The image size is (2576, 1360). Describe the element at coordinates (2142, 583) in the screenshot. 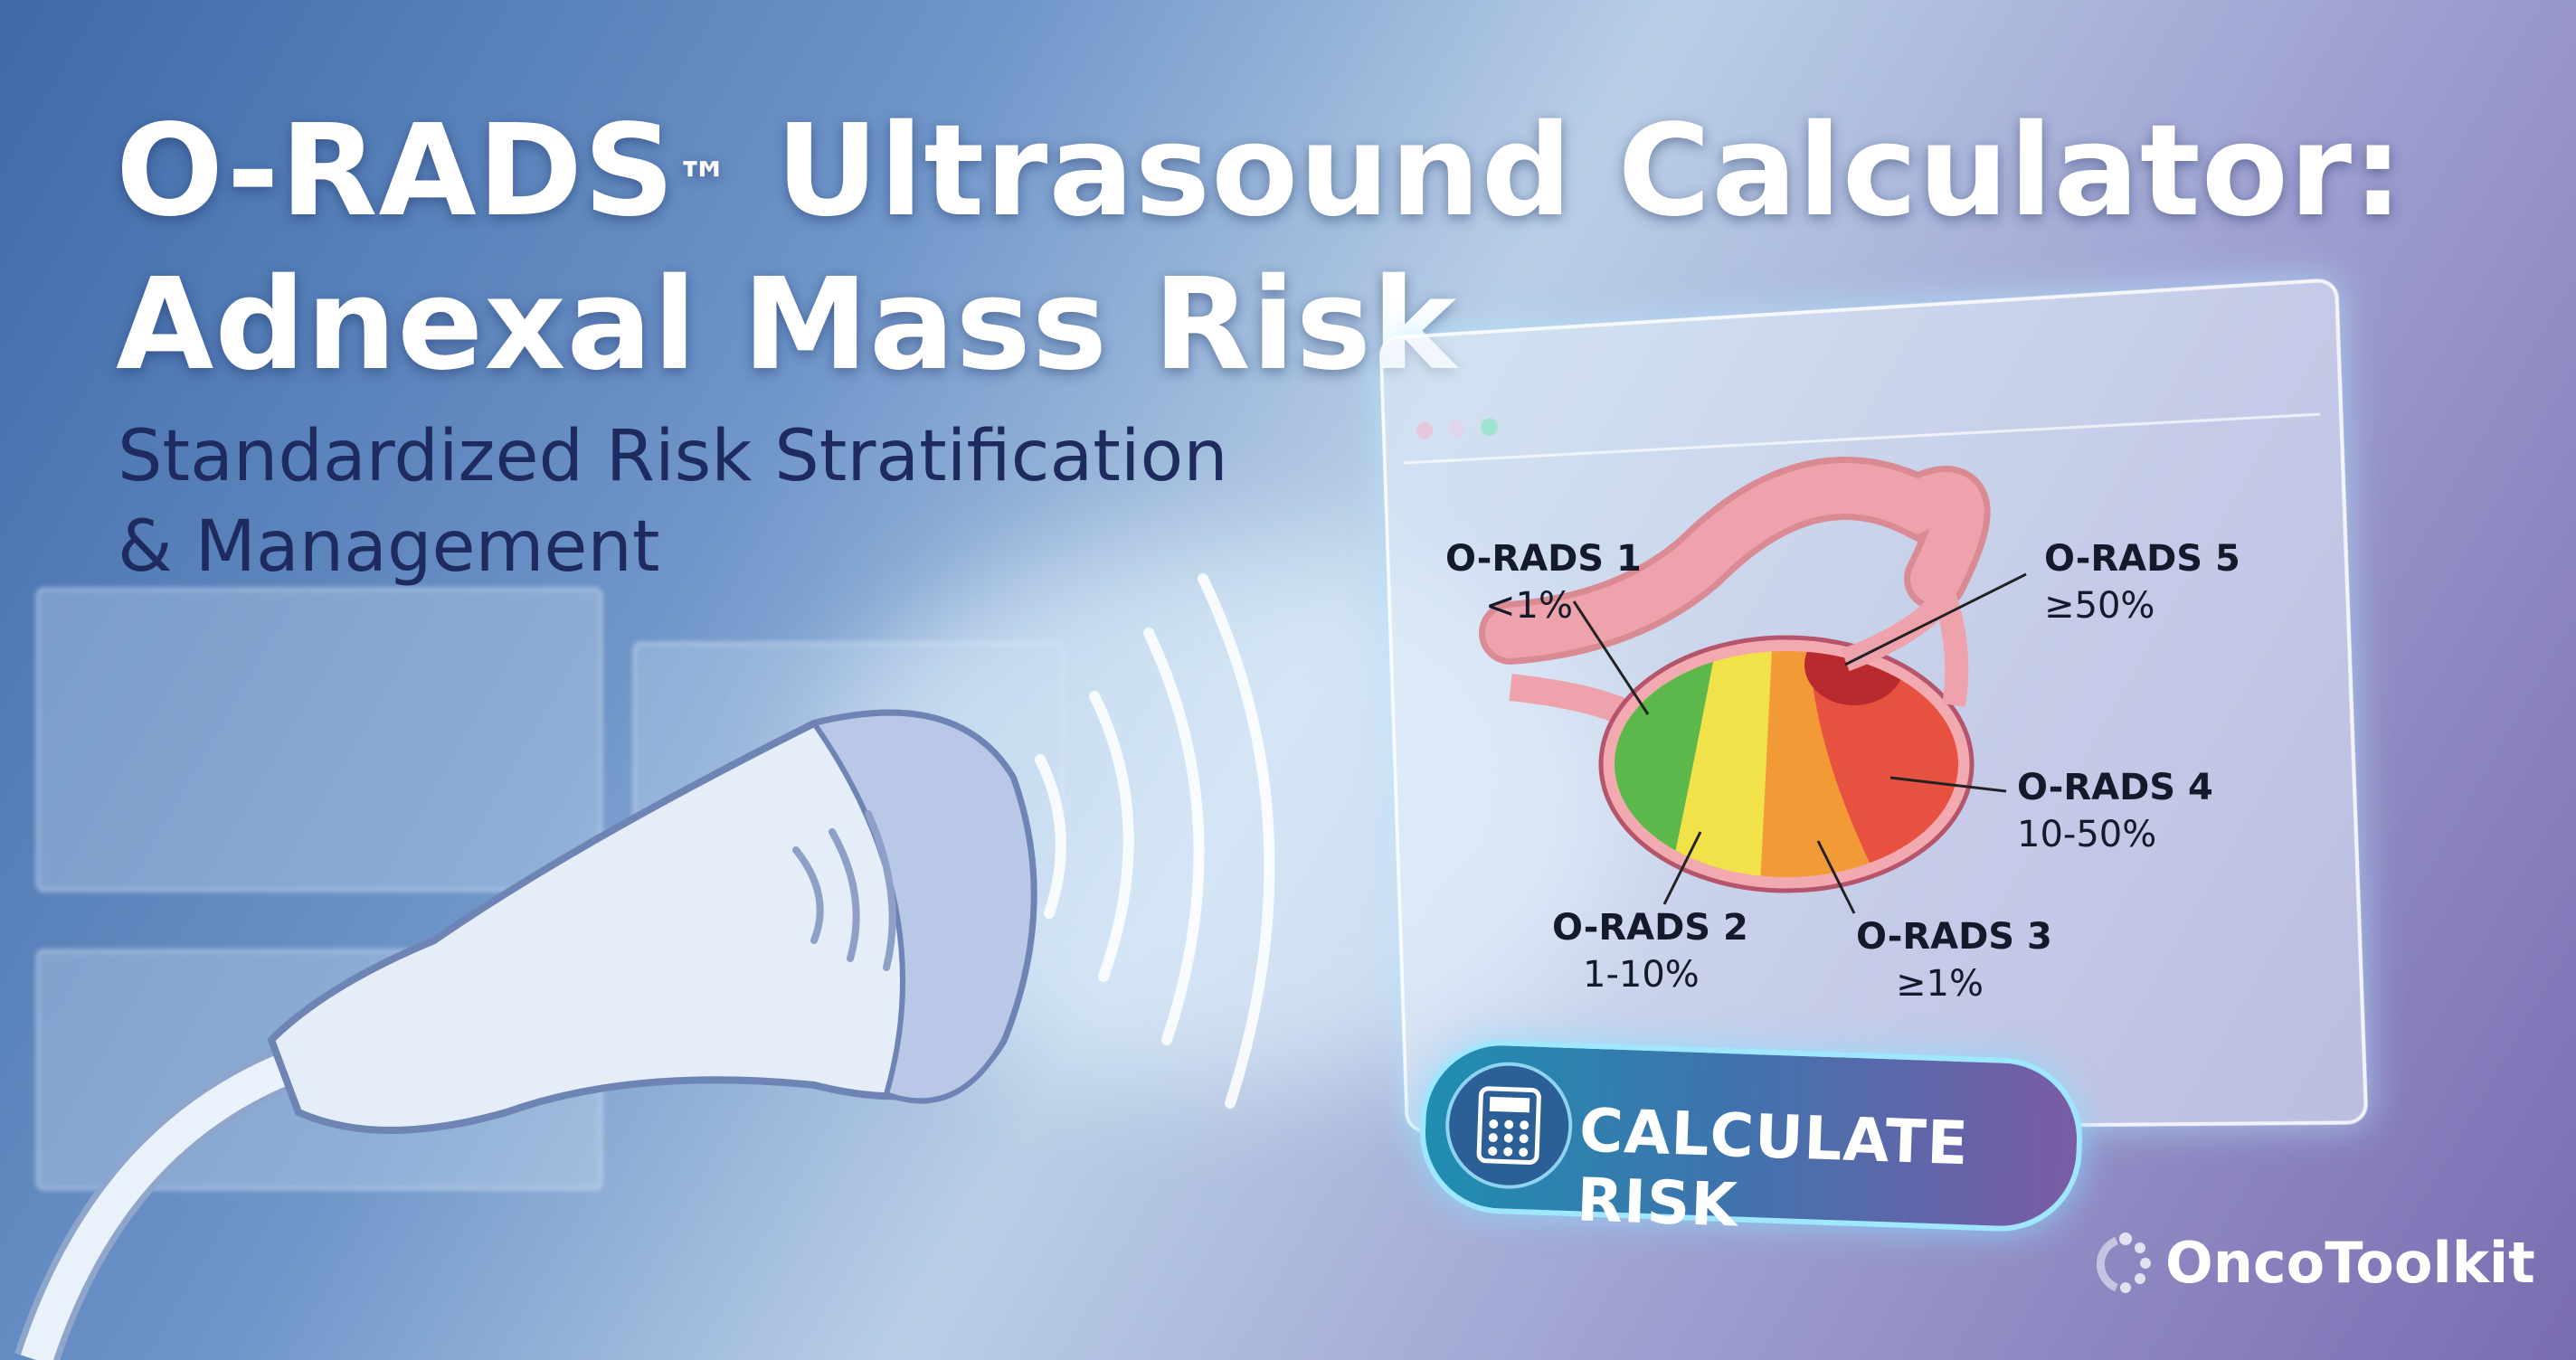

I see `label-o-rads-5: O-RADS 5 ≥50%` at that location.